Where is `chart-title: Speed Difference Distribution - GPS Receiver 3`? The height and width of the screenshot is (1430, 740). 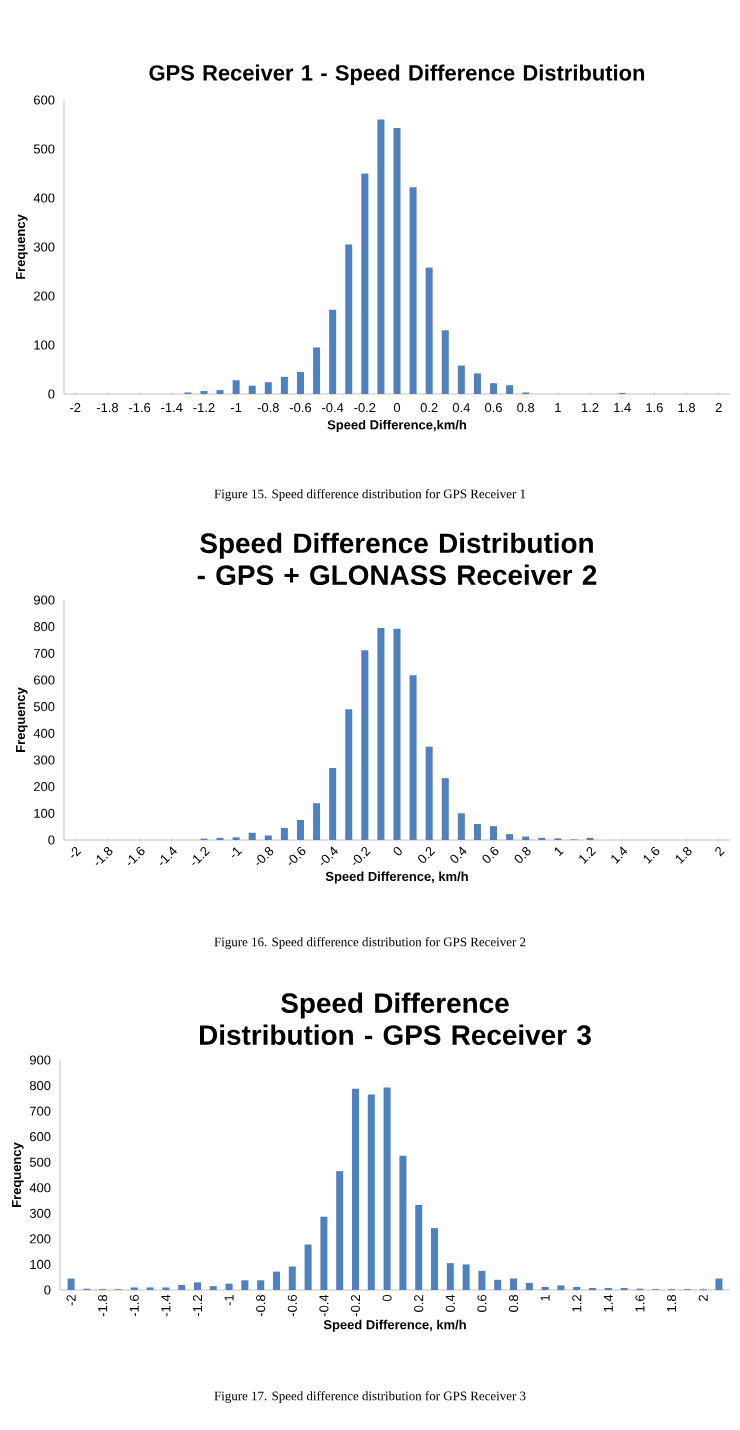
chart-title: Speed Difference Distribution - GPS Receiver 3 is located at coordinates (395, 1018).